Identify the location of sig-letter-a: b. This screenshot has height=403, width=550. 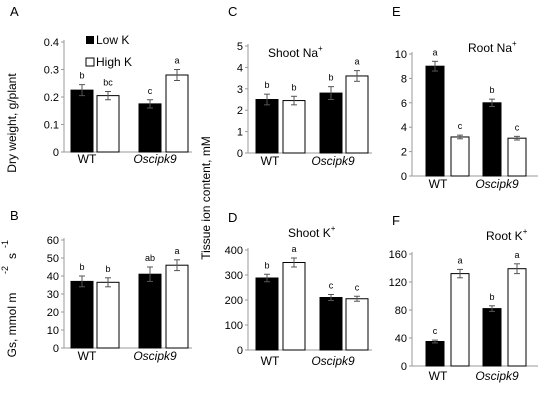
(81, 76).